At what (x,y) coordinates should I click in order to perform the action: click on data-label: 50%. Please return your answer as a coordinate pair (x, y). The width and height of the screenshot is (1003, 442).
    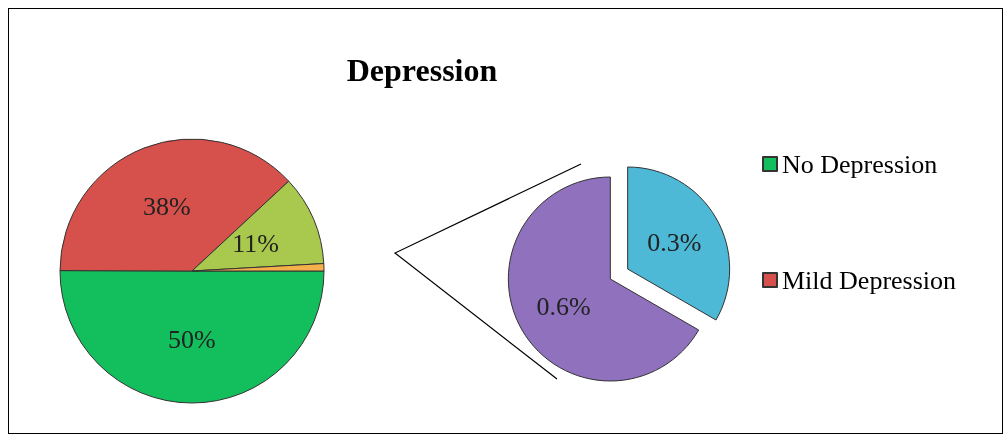
    Looking at the image, I should click on (192, 340).